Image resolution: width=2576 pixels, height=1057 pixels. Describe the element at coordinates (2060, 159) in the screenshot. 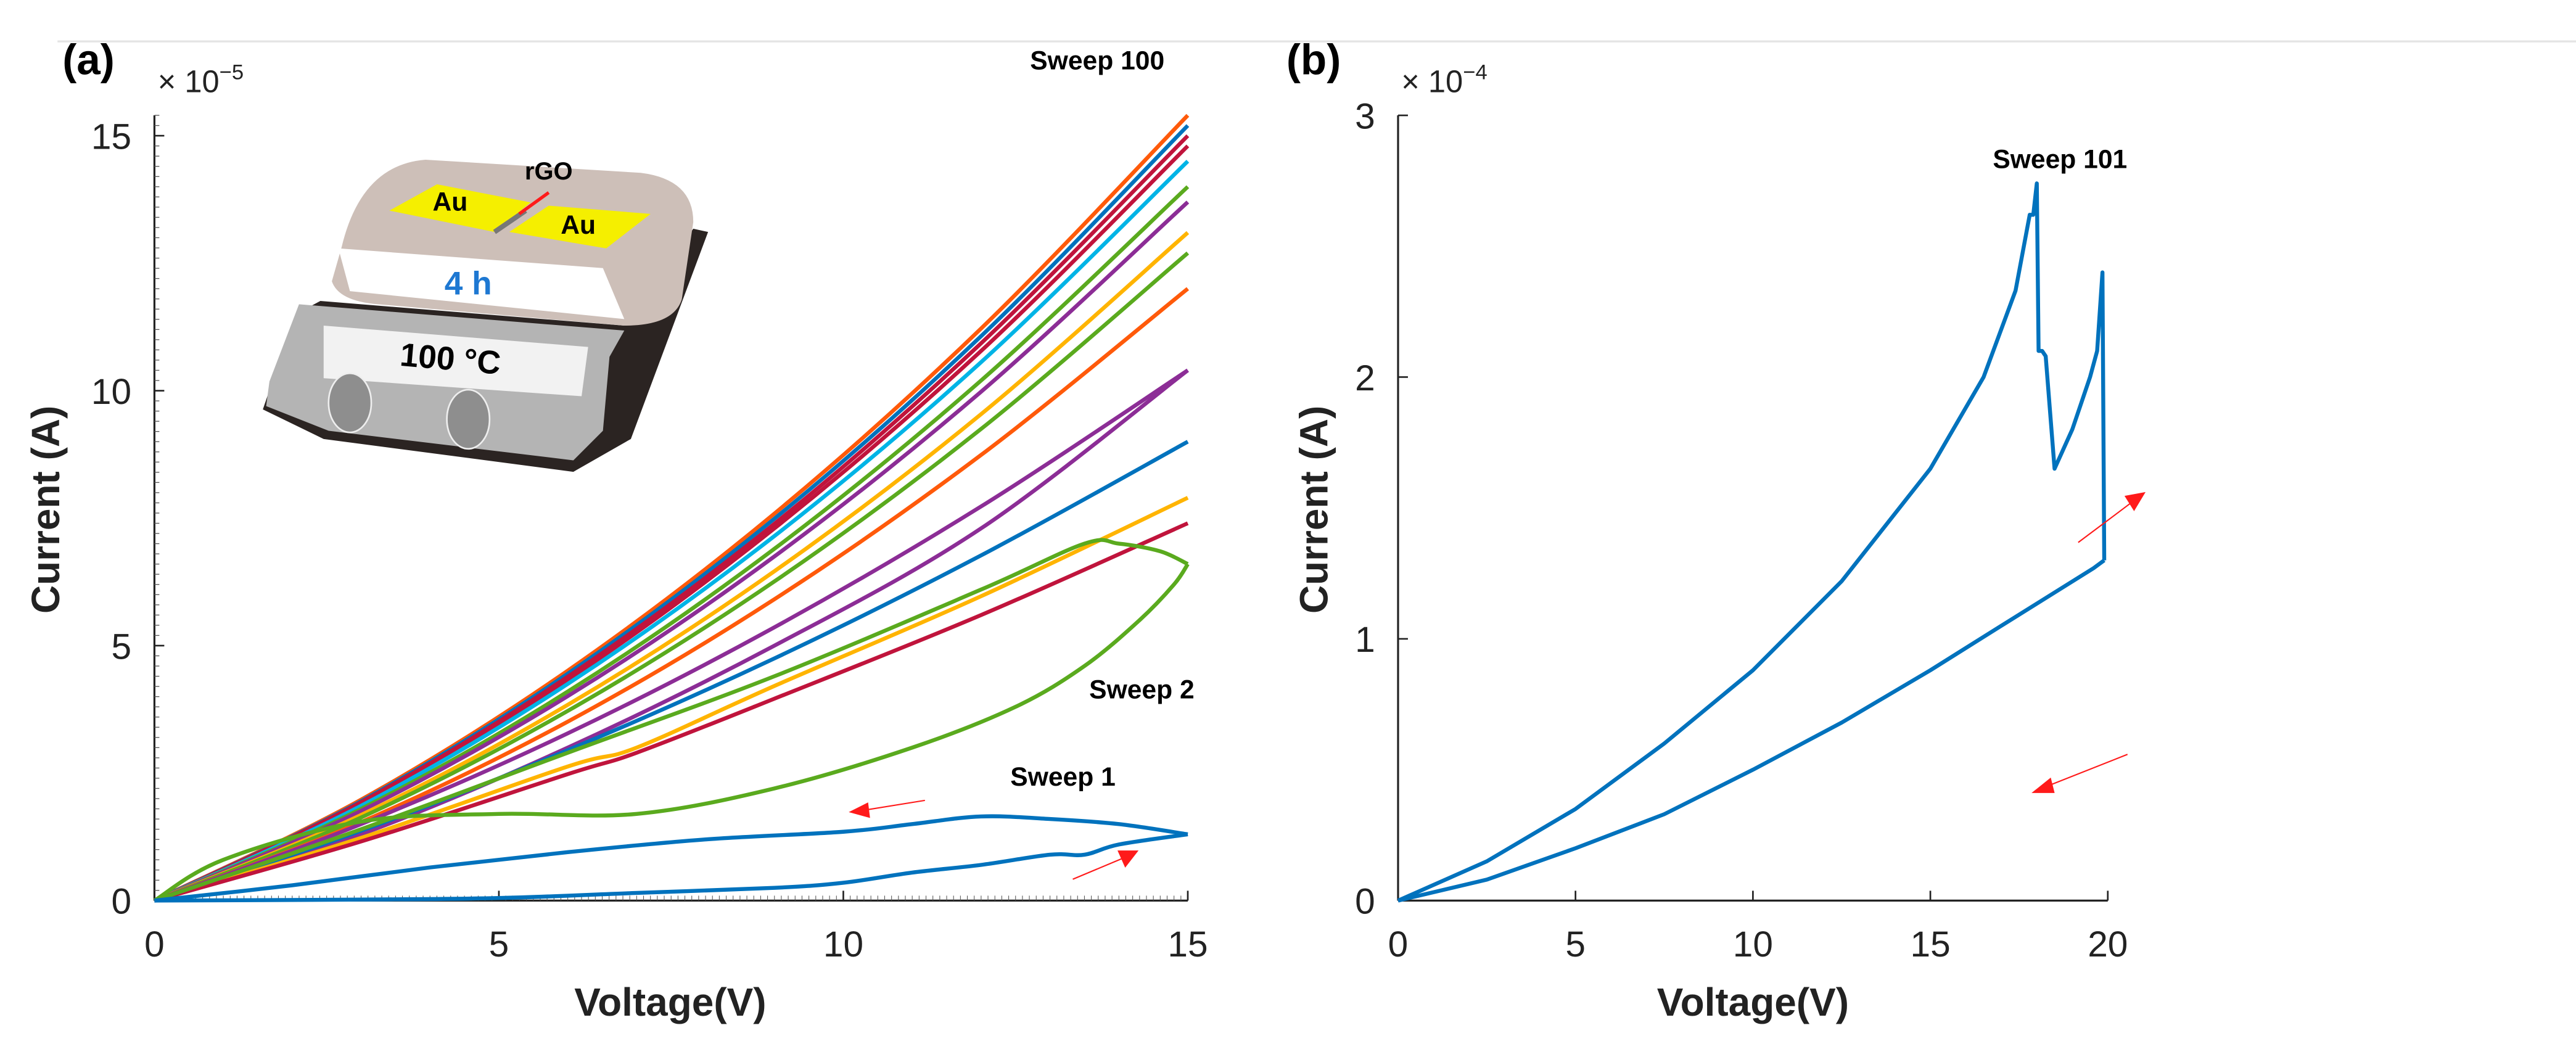

I see `annotation-sweep-101: Sweep 101` at that location.